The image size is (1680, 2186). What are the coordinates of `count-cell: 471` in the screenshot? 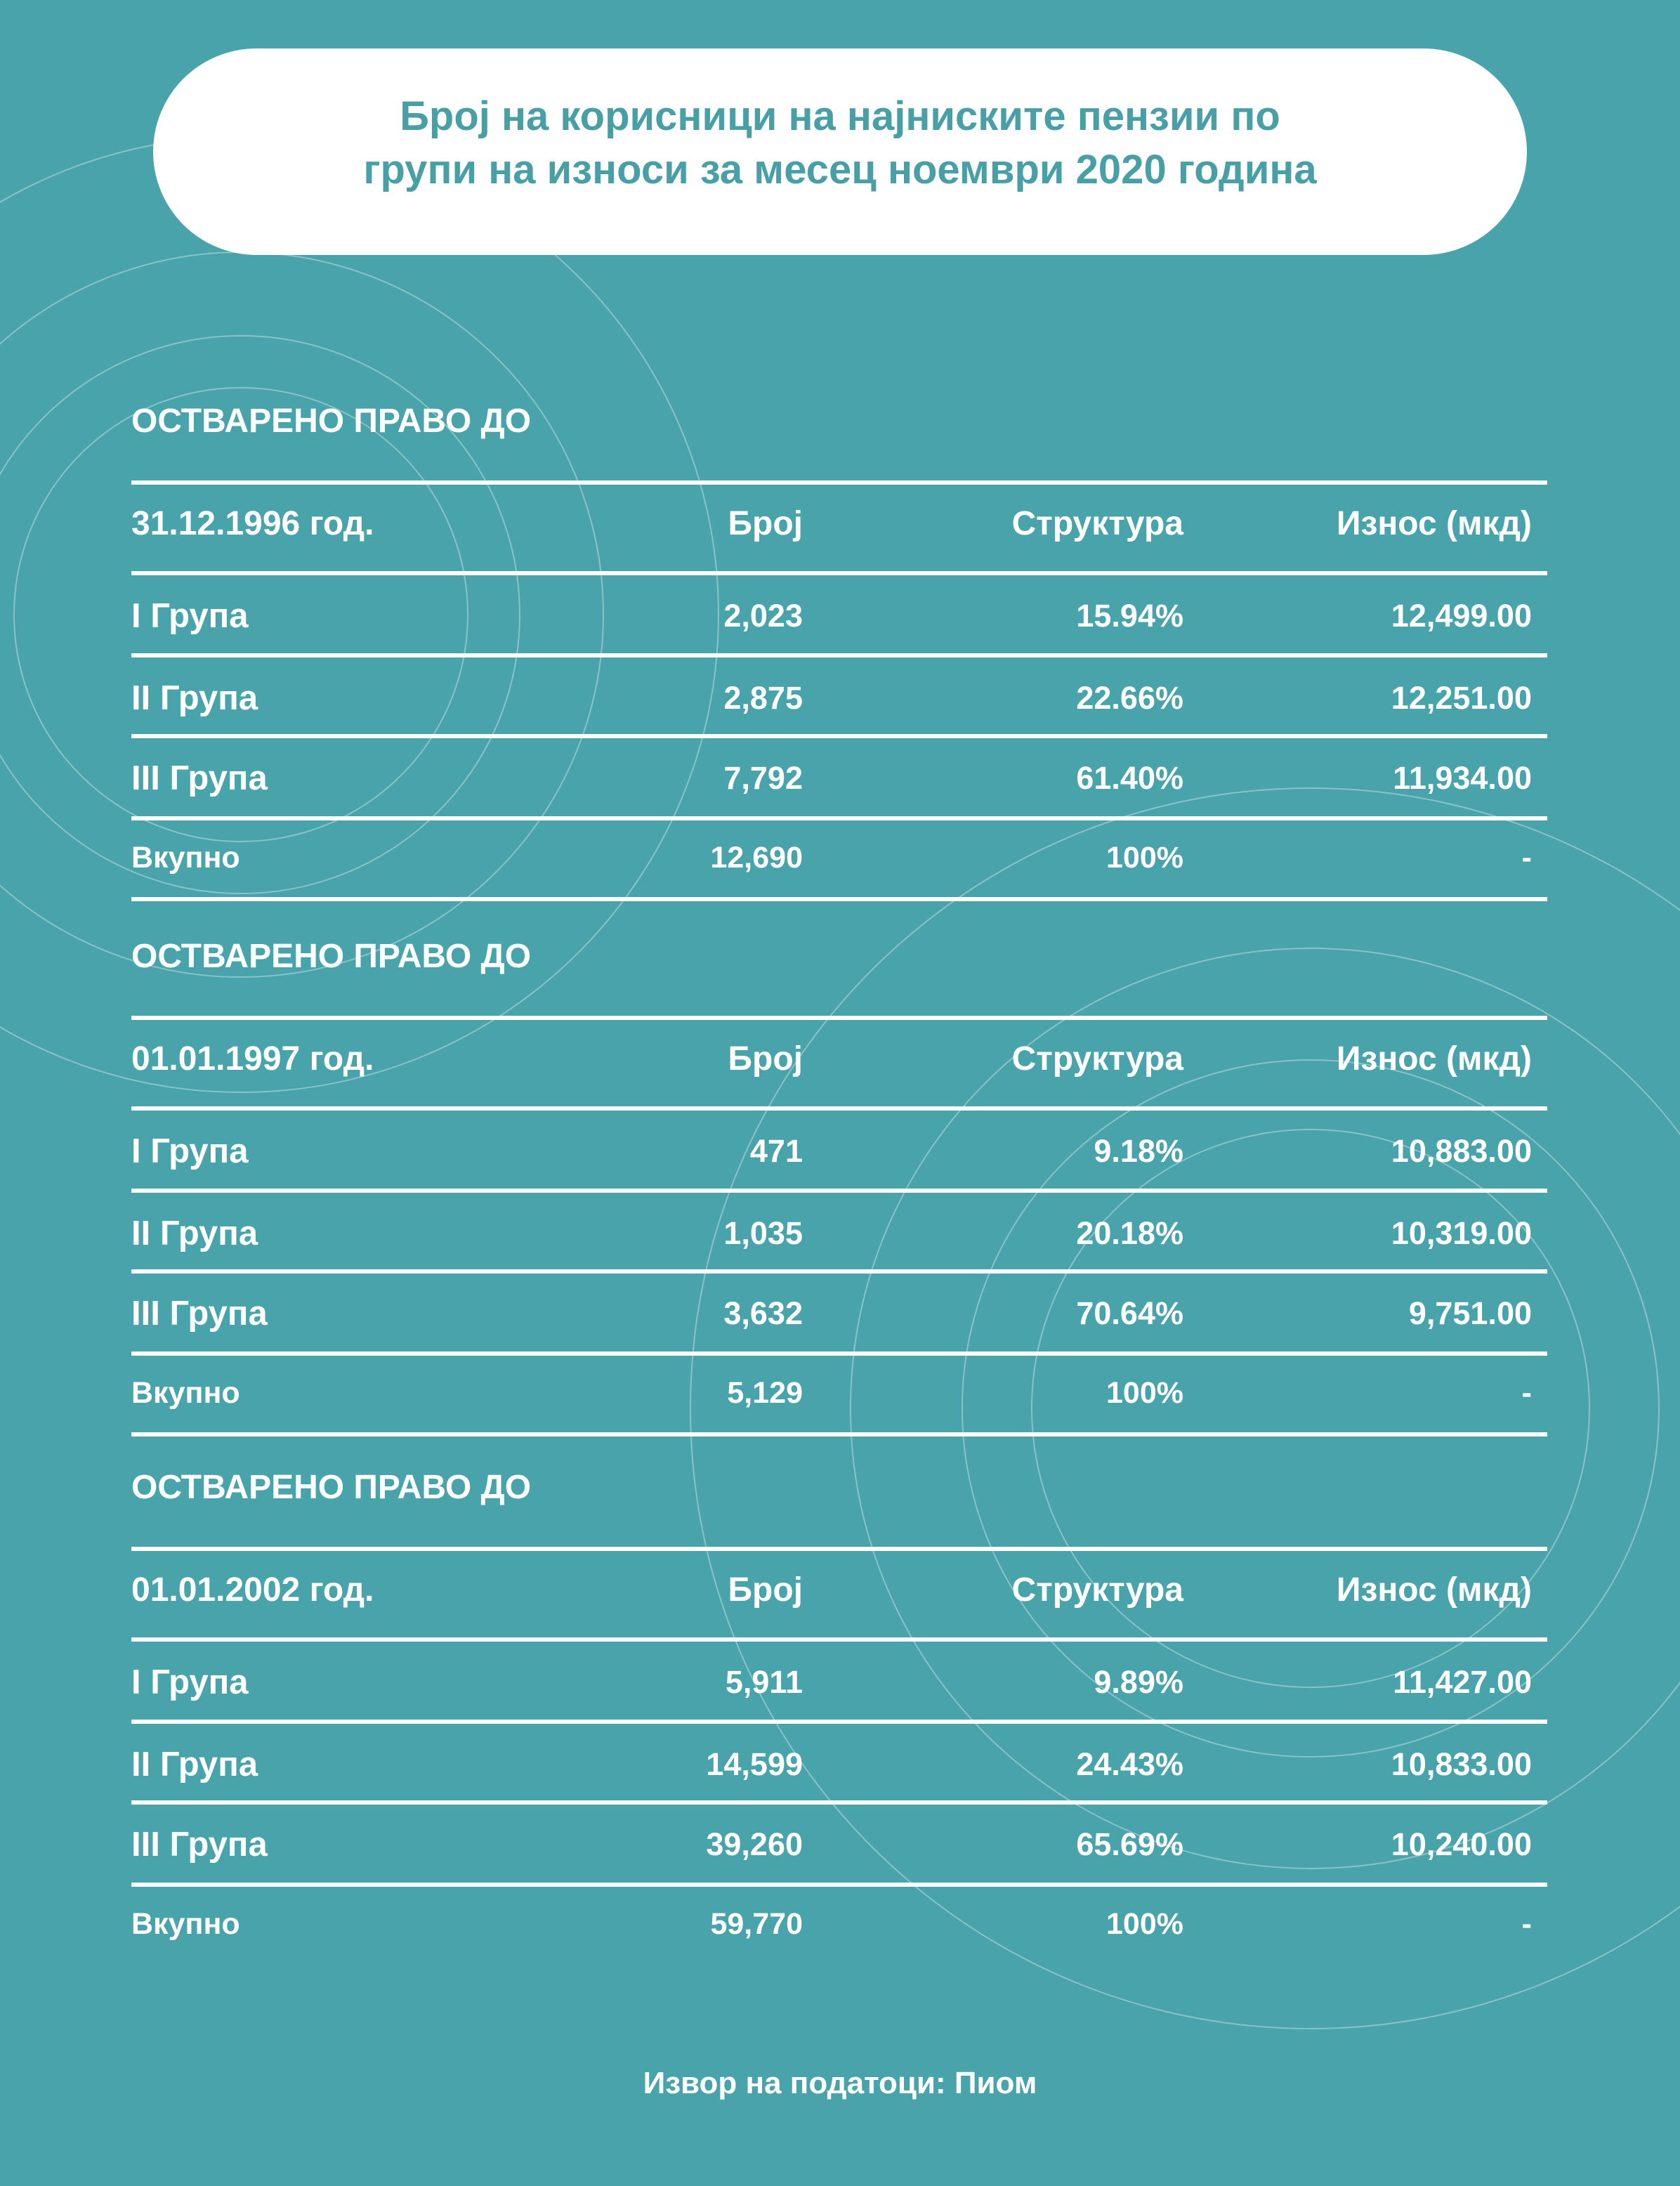 It's located at (776, 1151).